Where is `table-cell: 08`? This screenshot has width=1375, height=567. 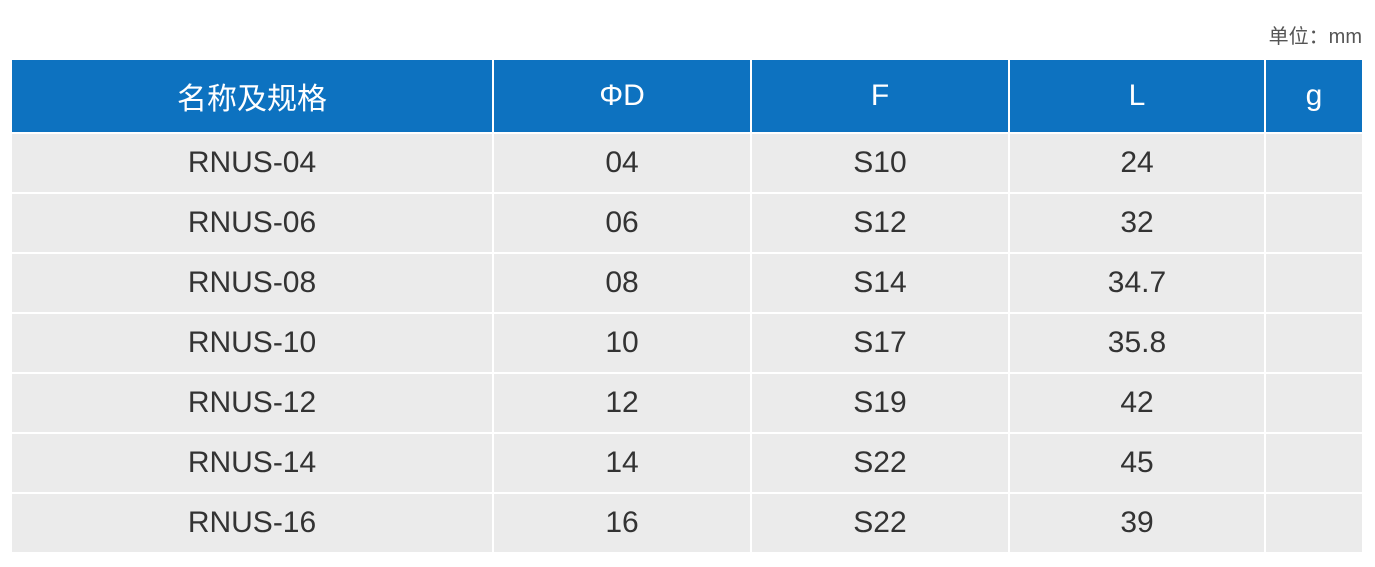 table-cell: 08 is located at coordinates (622, 283).